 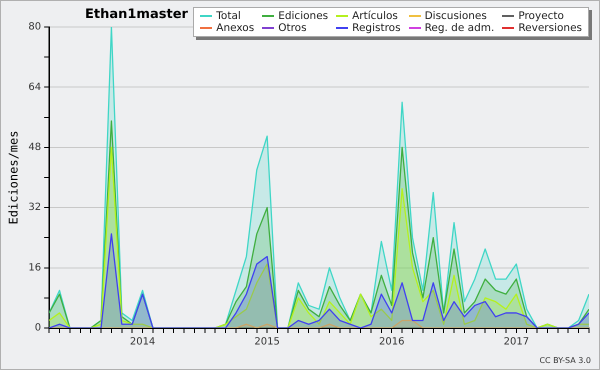 What do you see at coordinates (565, 360) in the screenshot?
I see `text: CC BY-SA 3.0` at bounding box center [565, 360].